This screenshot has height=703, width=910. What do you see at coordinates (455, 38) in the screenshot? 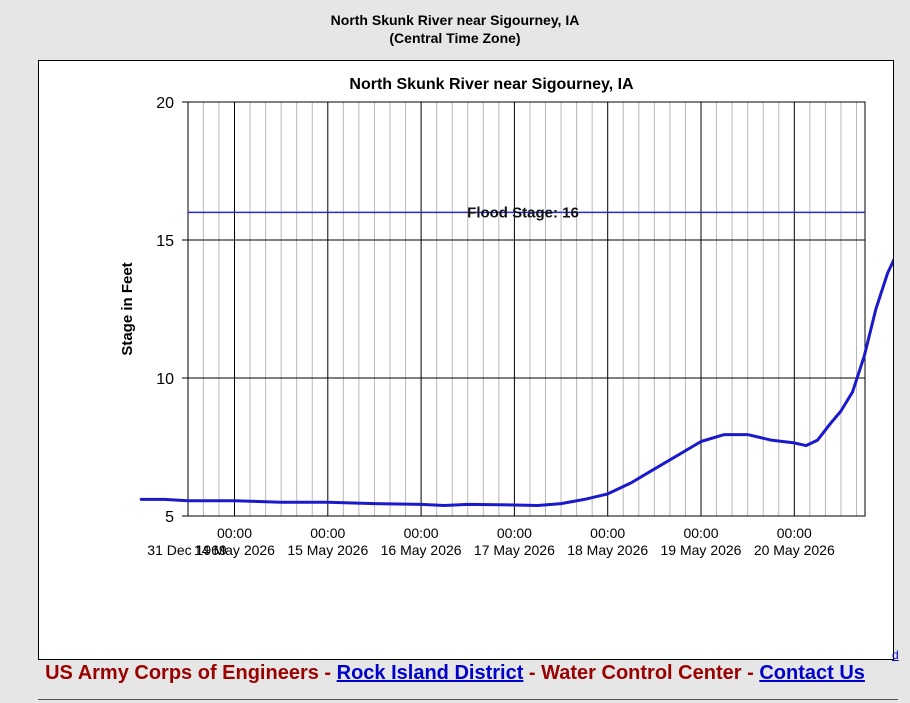
I see `page-subtitle: (Central Time Zone)` at bounding box center [455, 38].